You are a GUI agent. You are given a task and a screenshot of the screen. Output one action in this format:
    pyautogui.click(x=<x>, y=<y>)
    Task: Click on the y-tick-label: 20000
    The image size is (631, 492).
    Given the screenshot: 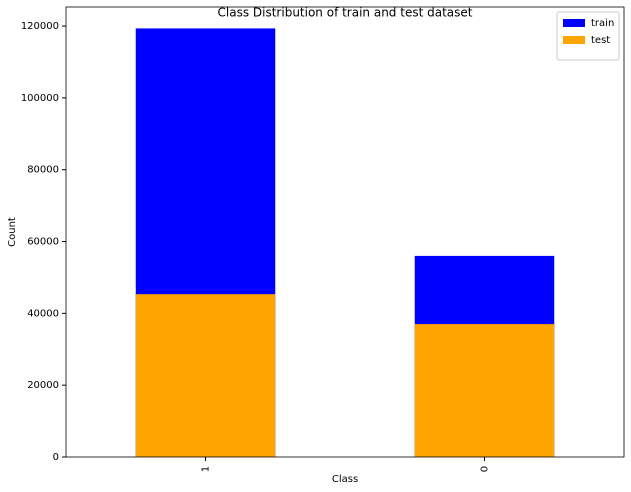 What is the action you would take?
    pyautogui.click(x=43, y=385)
    